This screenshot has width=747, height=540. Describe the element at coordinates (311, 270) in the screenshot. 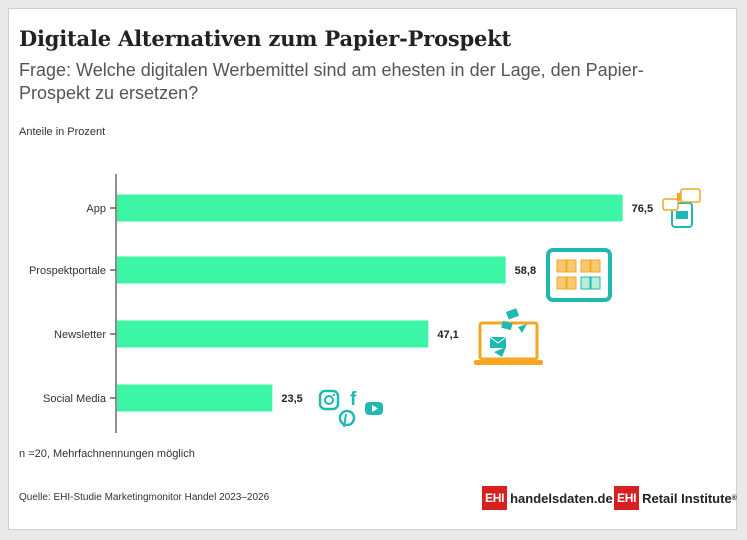

I see `bar-prospektportale` at that location.